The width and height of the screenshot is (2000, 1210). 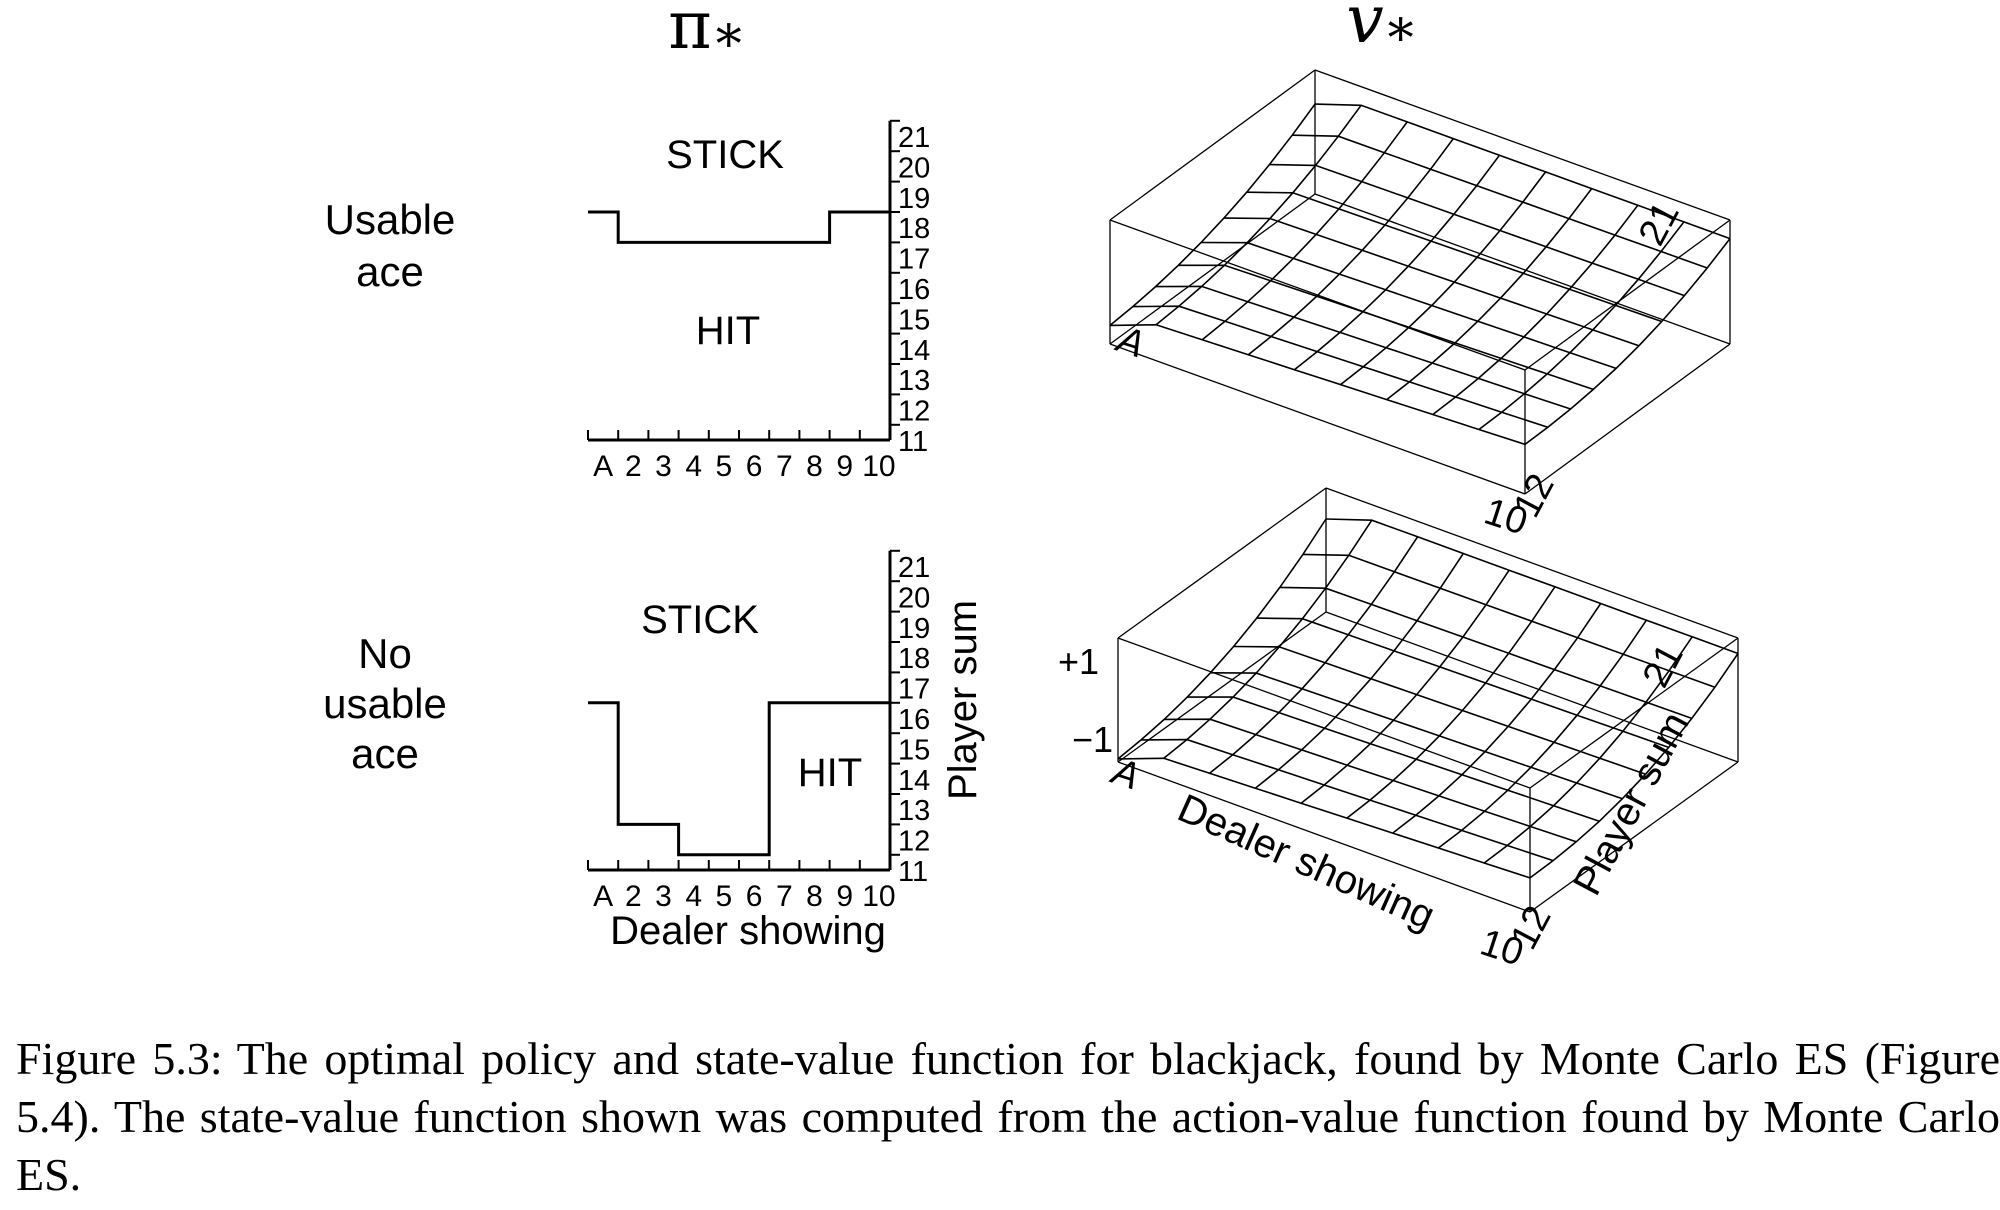 I want to click on value-heading-sub: *, so click(x=1401, y=39).